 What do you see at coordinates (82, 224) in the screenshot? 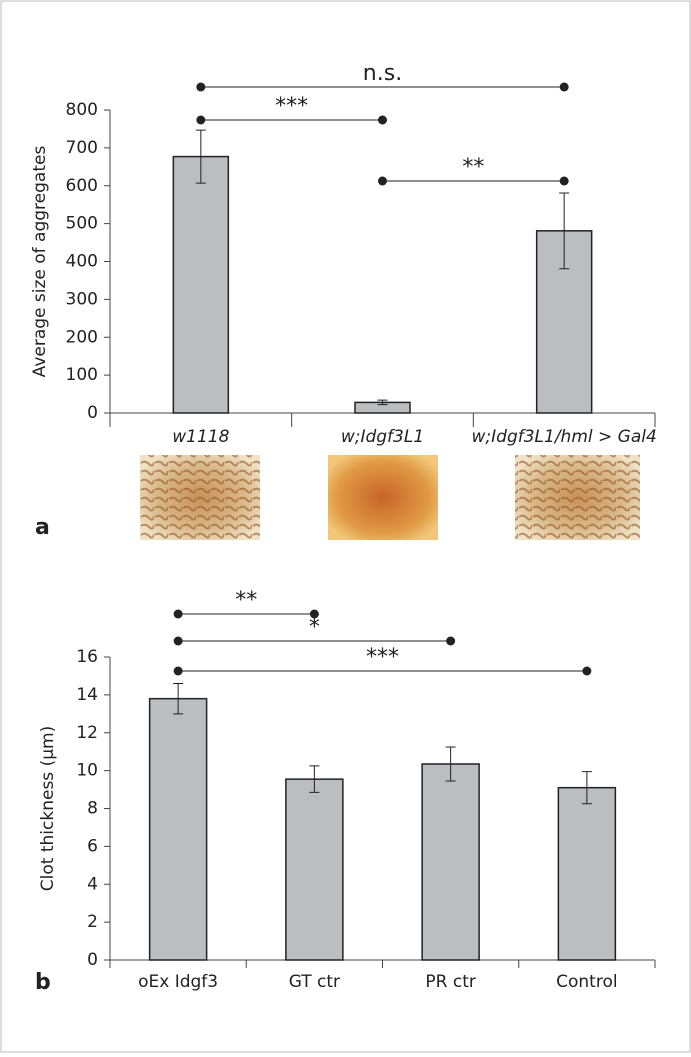
I see `y-tick-label: 500` at bounding box center [82, 224].